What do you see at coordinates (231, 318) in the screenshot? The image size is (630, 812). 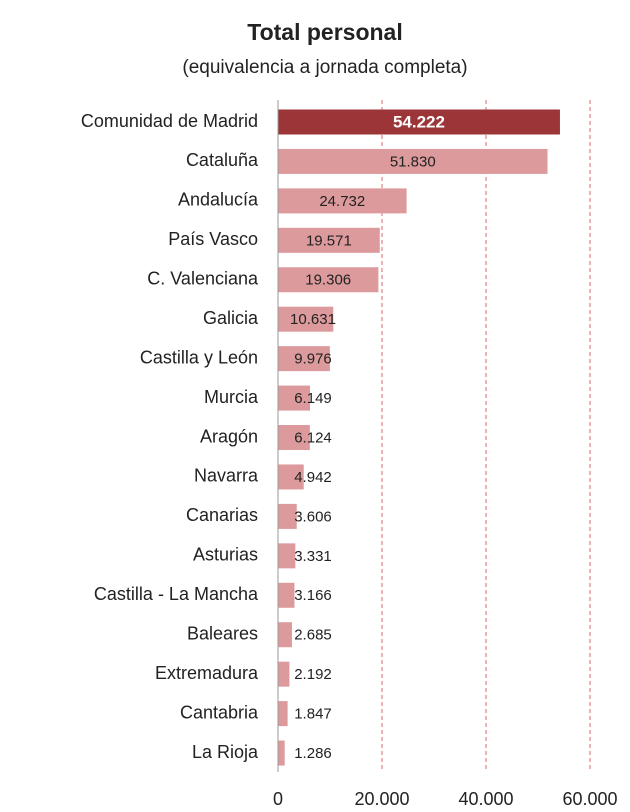 I see `y-tick-label: Galicia` at bounding box center [231, 318].